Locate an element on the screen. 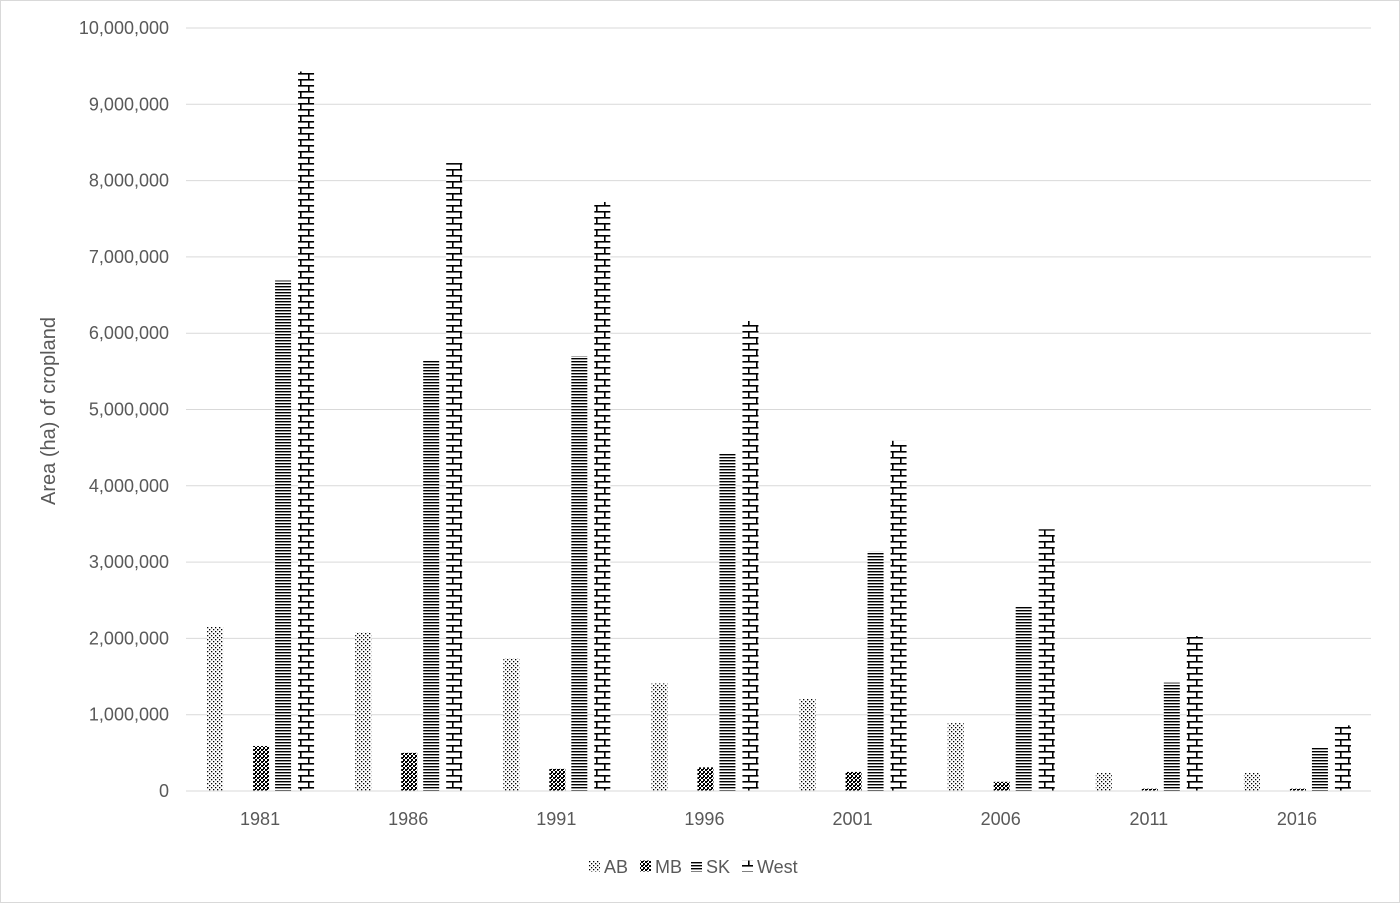 The image size is (1400, 903). legend-swatch-sk is located at coordinates (696, 866).